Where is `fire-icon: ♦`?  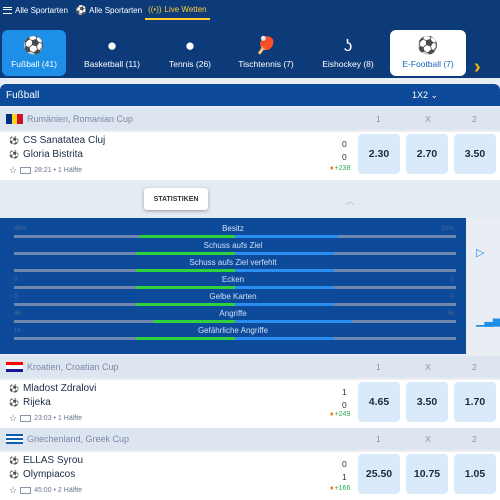
fire-icon: ♦ is located at coordinates (332, 414).